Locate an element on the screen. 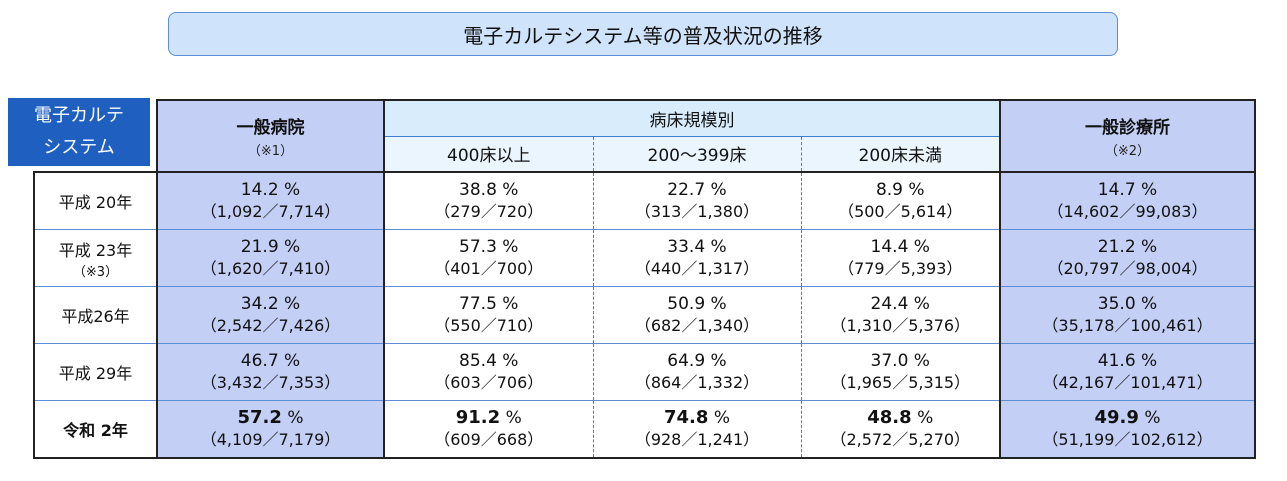 This screenshot has width=1287, height=481. percent-value: 57.2 % is located at coordinates (270, 417).